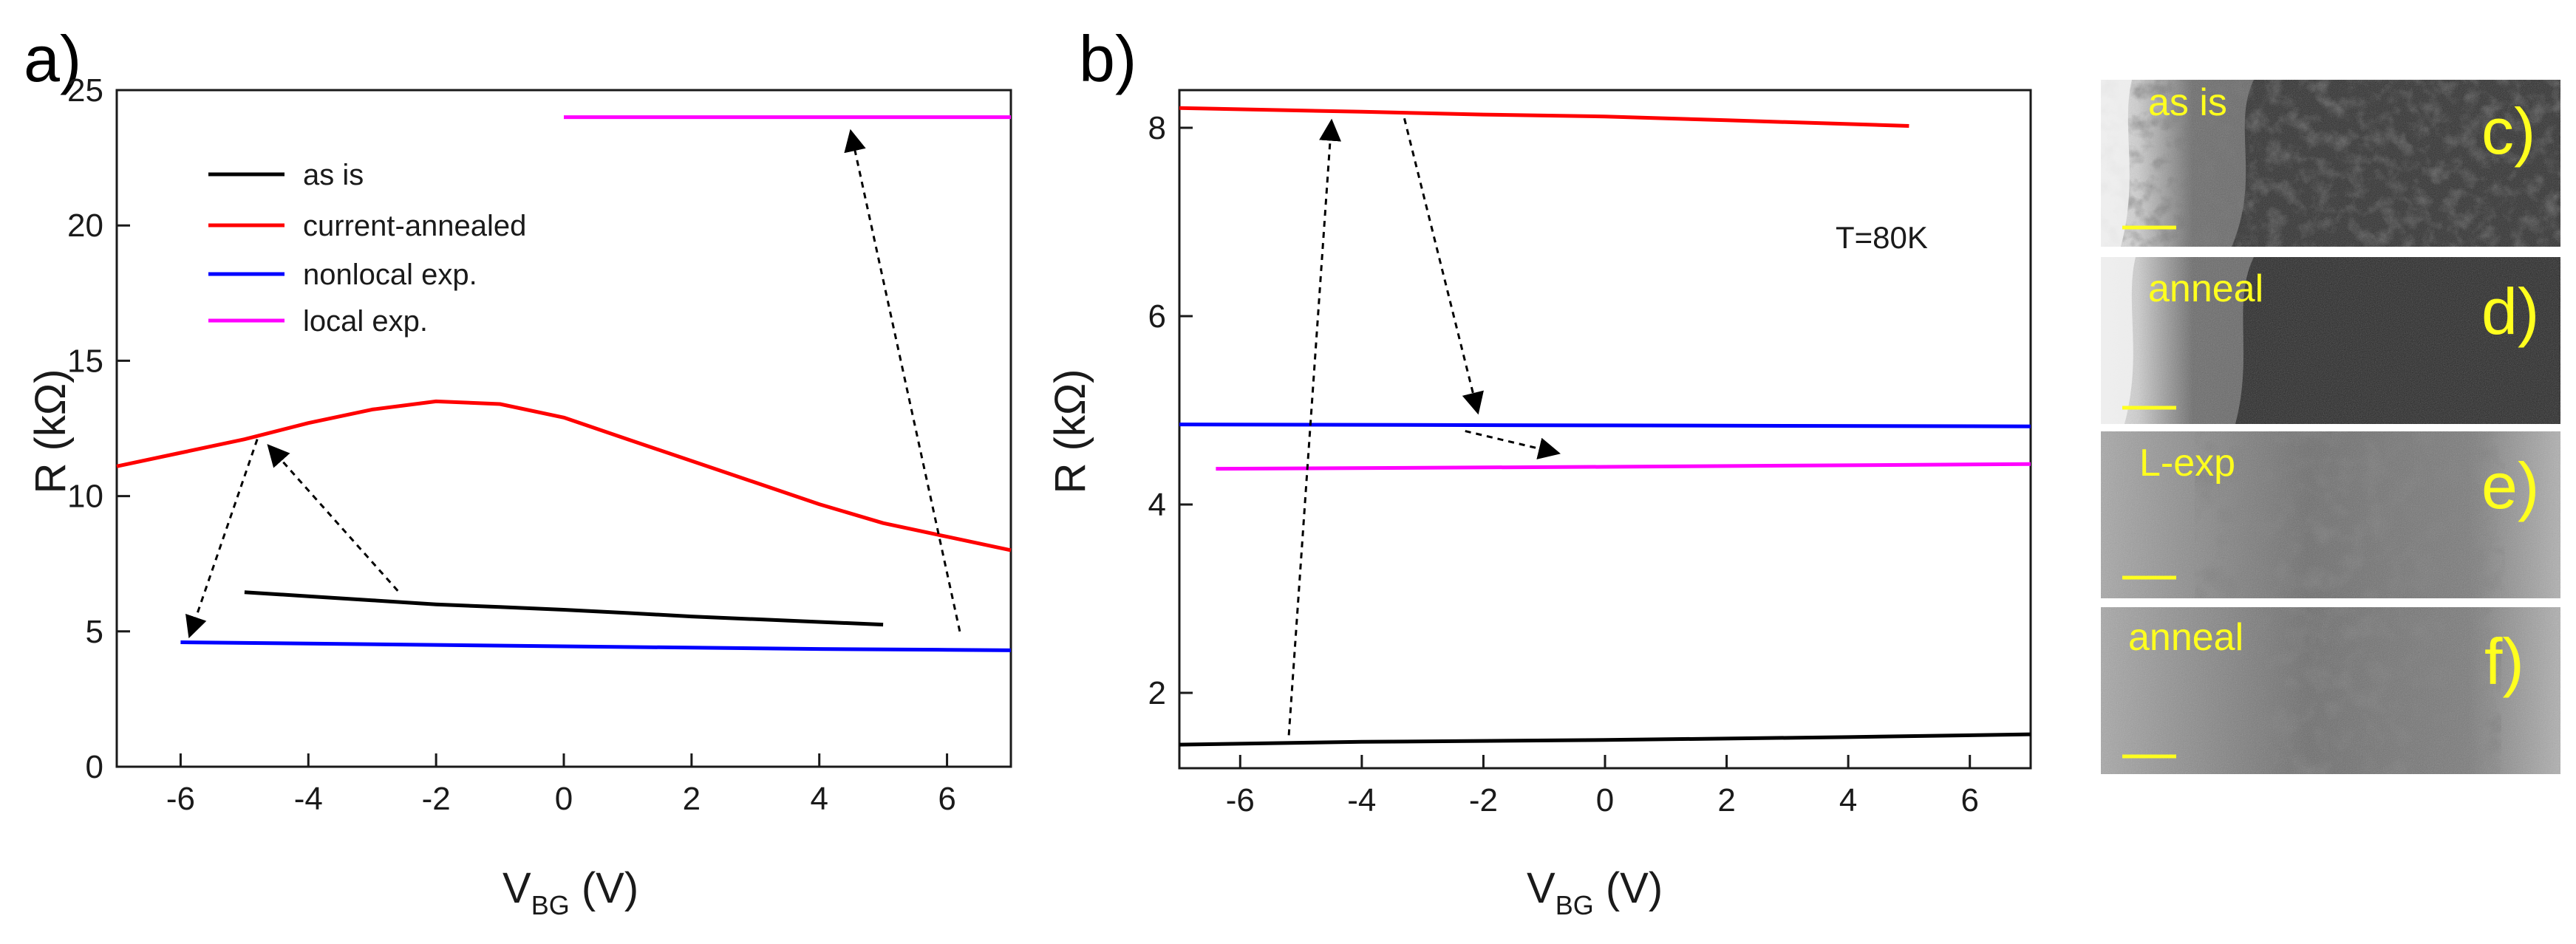 Image resolution: width=2576 pixels, height=944 pixels. I want to click on panel-a-x-tick-label: -4, so click(308, 799).